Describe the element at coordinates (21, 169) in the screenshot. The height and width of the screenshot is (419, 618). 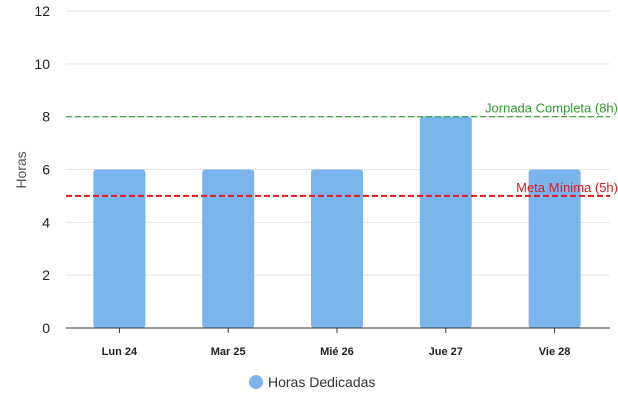
I see `y-axis-label: Horas` at that location.